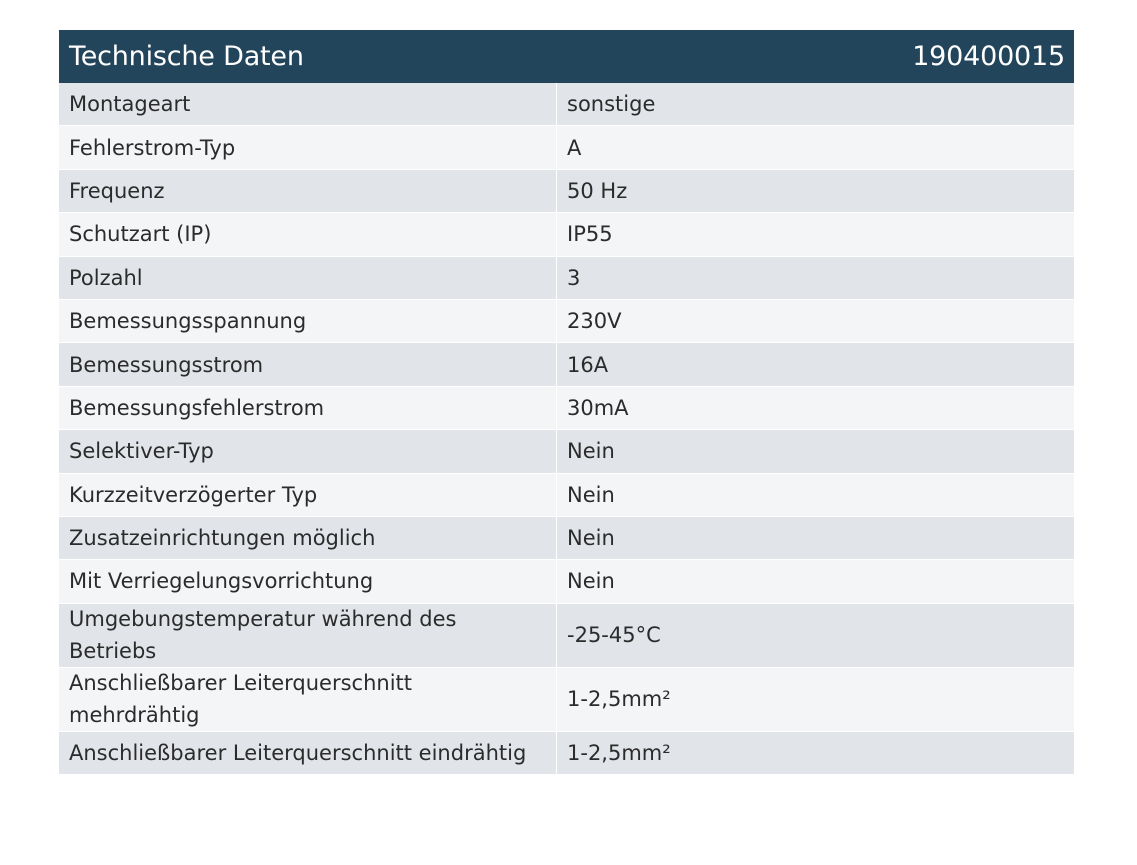  What do you see at coordinates (308, 364) in the screenshot?
I see `row-label: Bemessungsstrom` at bounding box center [308, 364].